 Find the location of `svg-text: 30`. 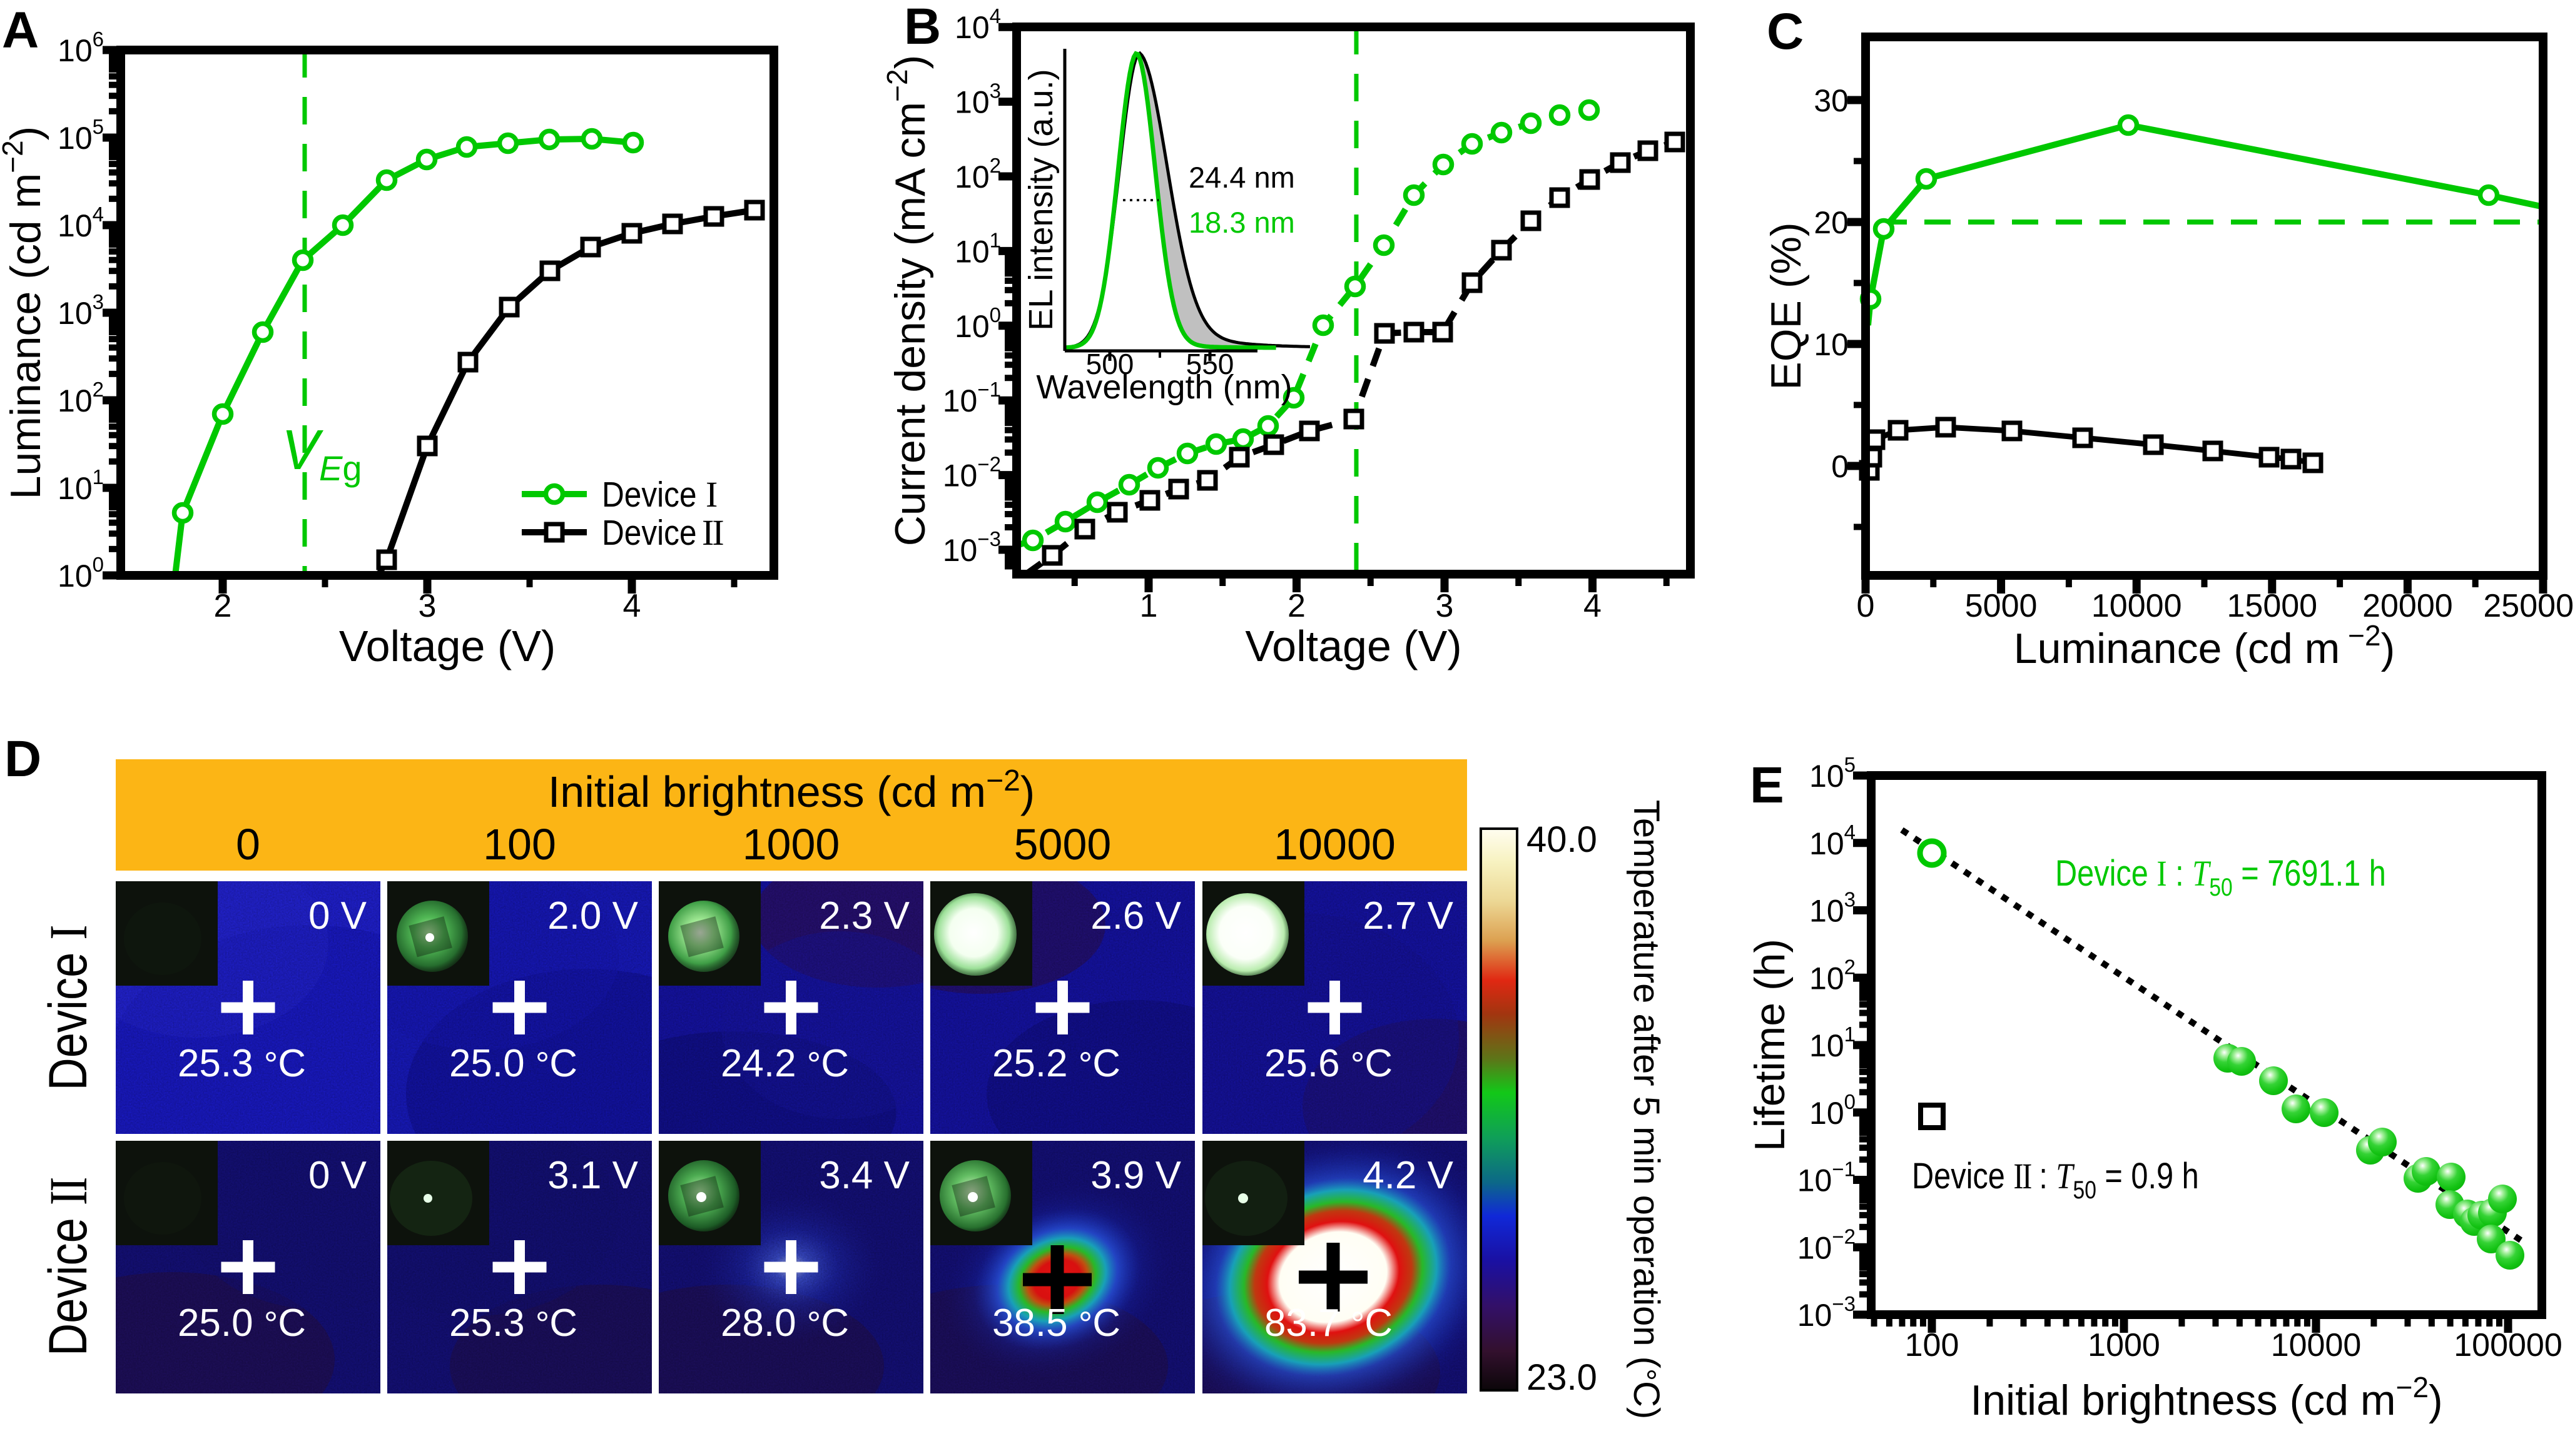

svg-text: 30 is located at coordinates (1832, 100).